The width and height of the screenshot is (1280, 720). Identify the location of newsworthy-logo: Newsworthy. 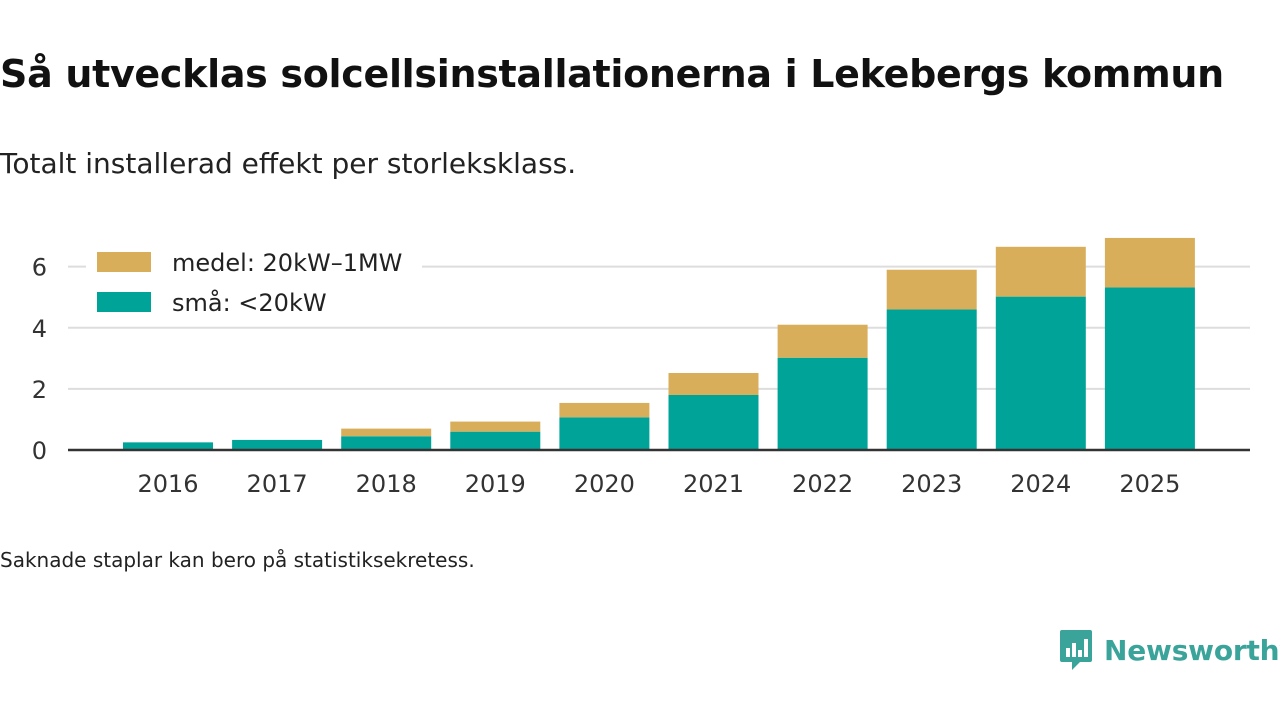
(1169, 650).